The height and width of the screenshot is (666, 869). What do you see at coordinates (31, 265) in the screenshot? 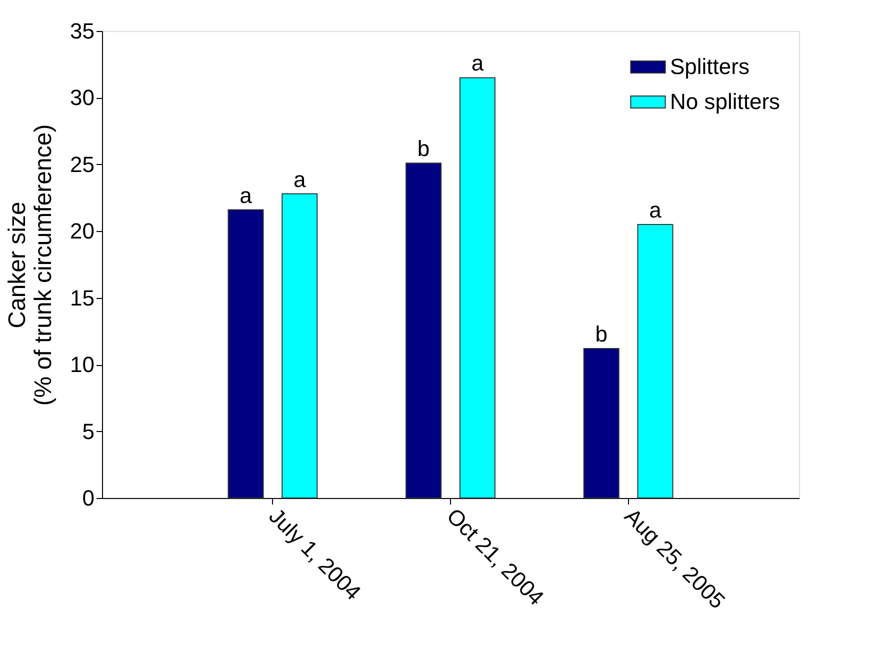
I see `y-axis-title: Canker size (% of trunk circumference)` at bounding box center [31, 265].